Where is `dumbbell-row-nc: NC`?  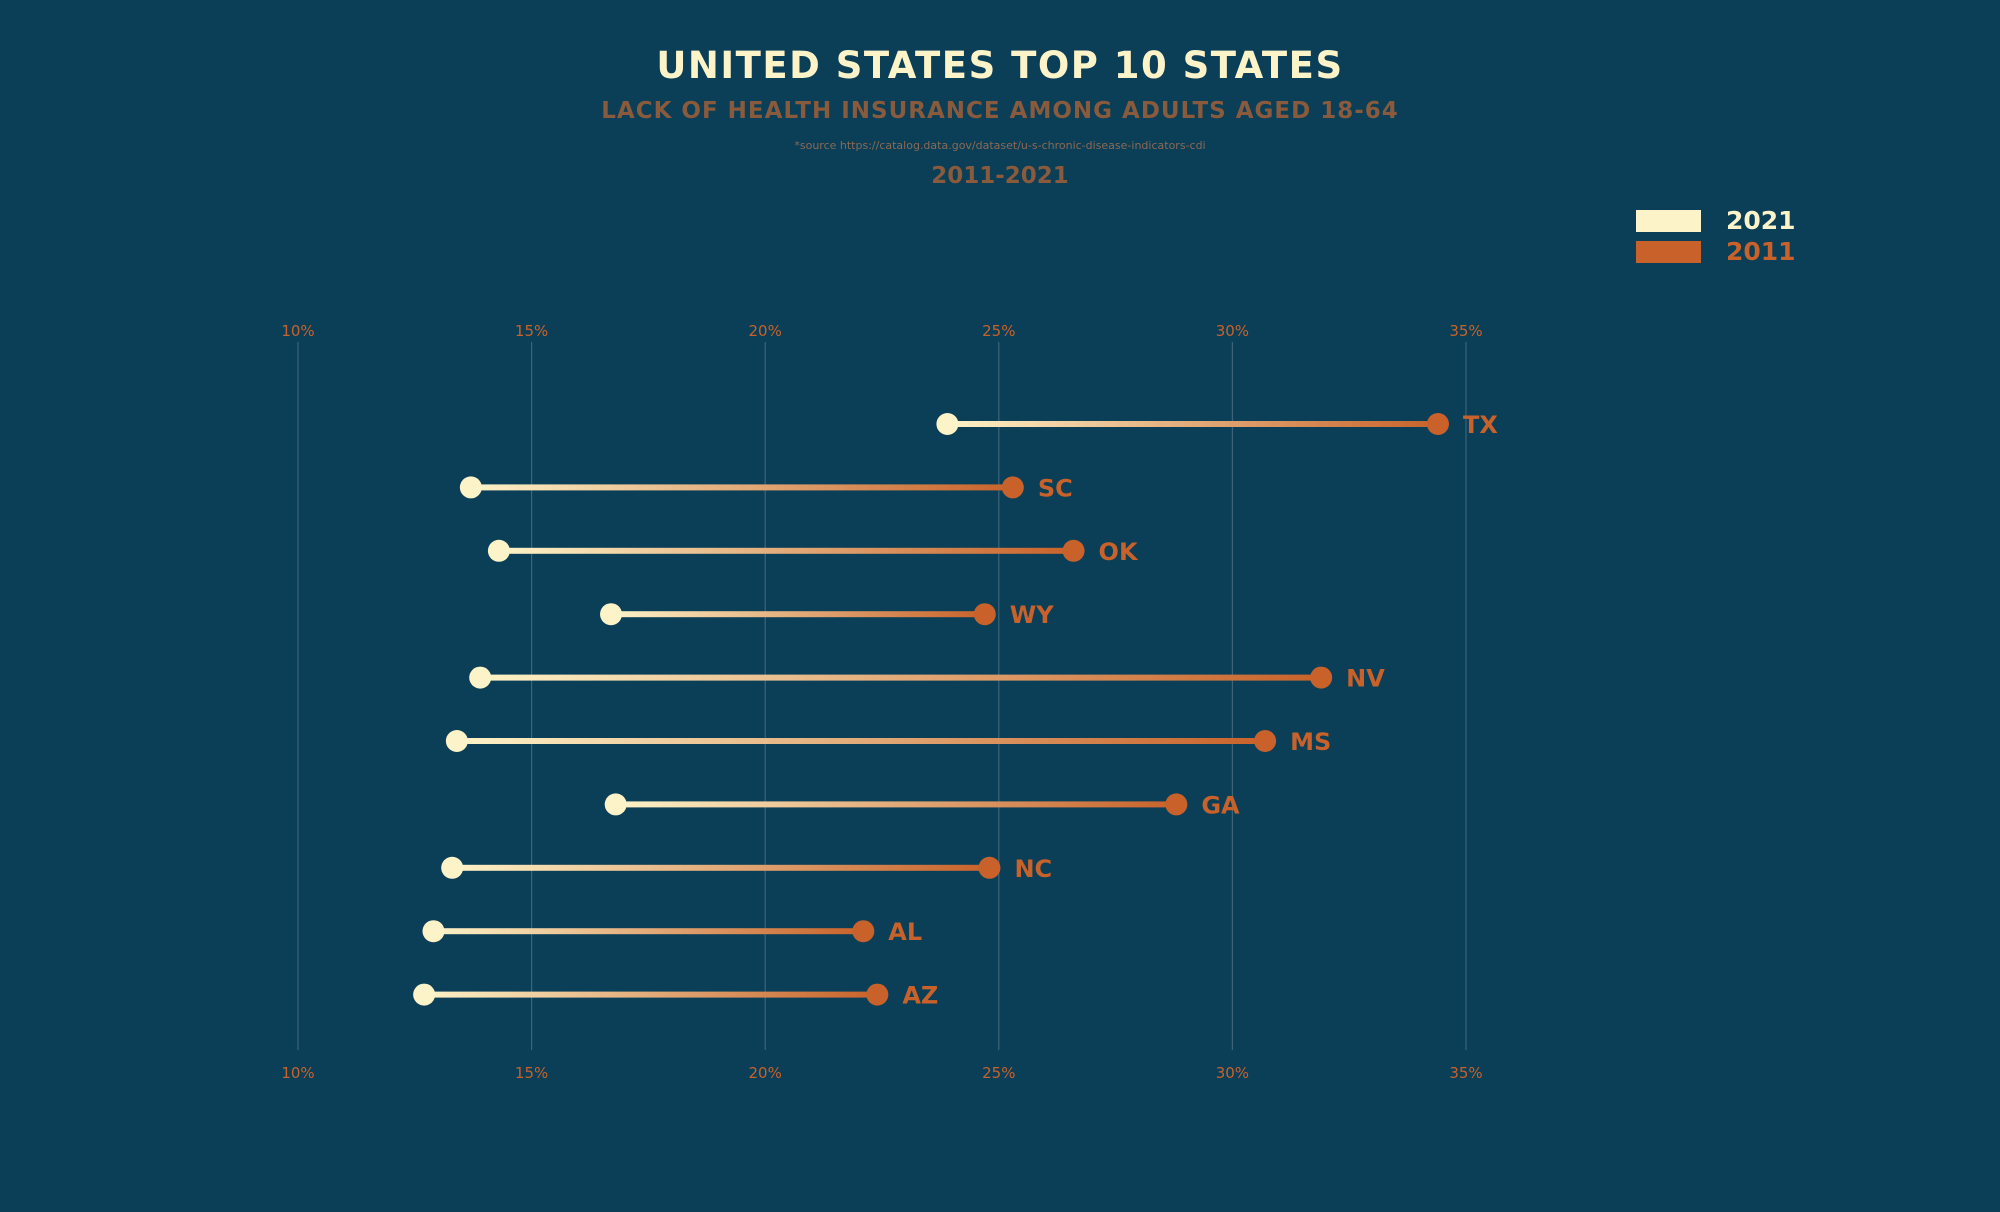 dumbbell-row-nc: NC is located at coordinates (746, 869).